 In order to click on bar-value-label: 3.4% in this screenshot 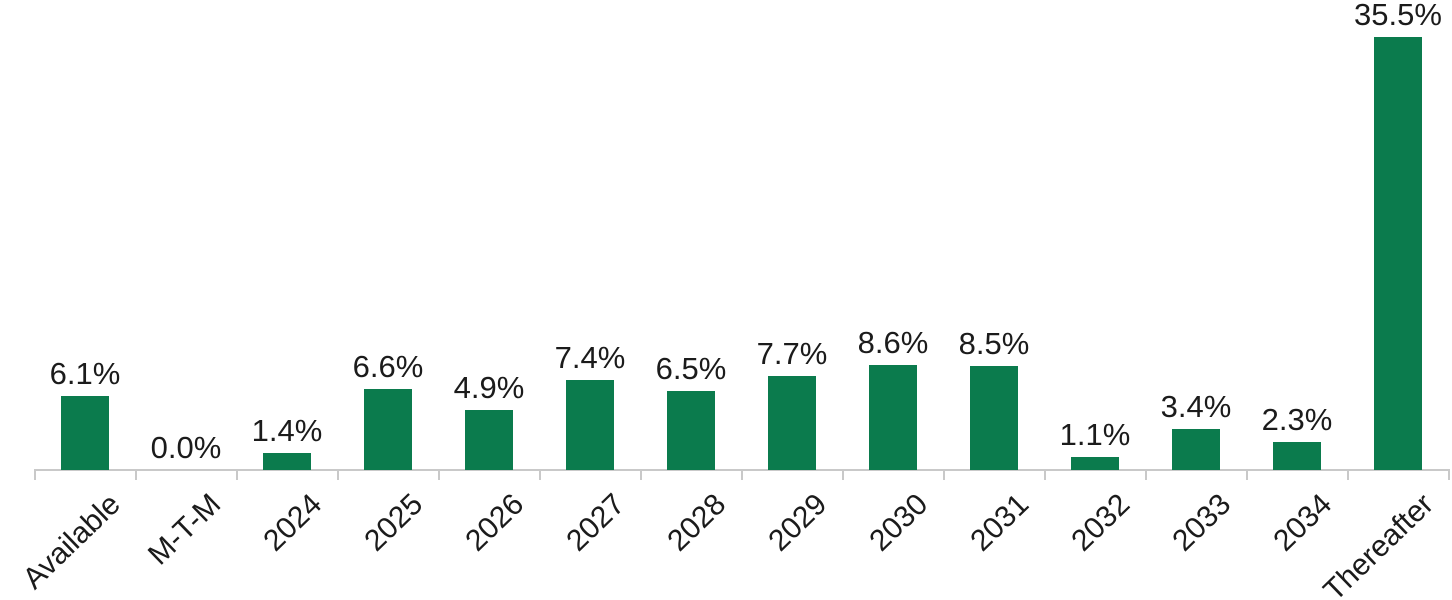, I will do `click(1196, 406)`.